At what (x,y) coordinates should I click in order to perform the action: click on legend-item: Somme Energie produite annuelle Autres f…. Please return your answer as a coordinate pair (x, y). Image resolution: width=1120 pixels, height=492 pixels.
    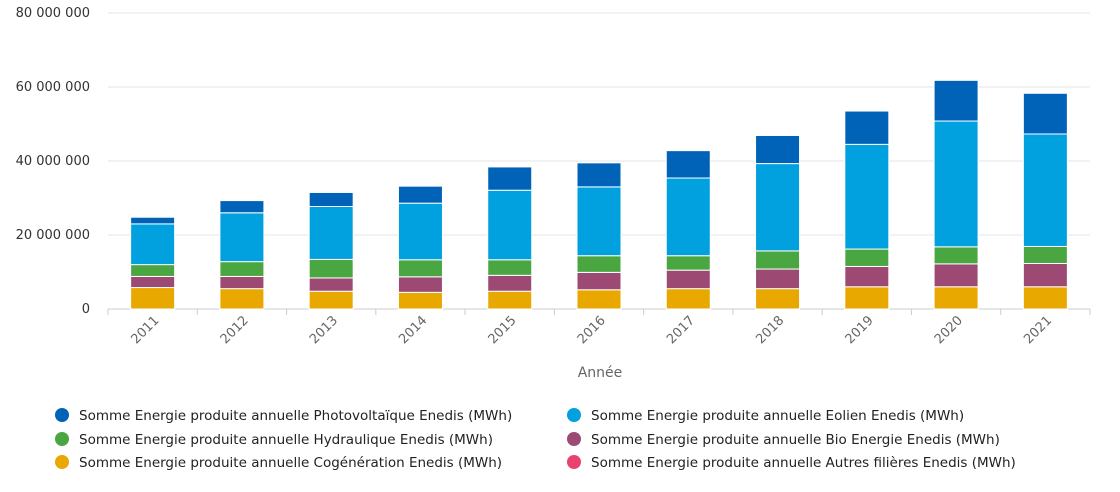
    Looking at the image, I should click on (791, 463).